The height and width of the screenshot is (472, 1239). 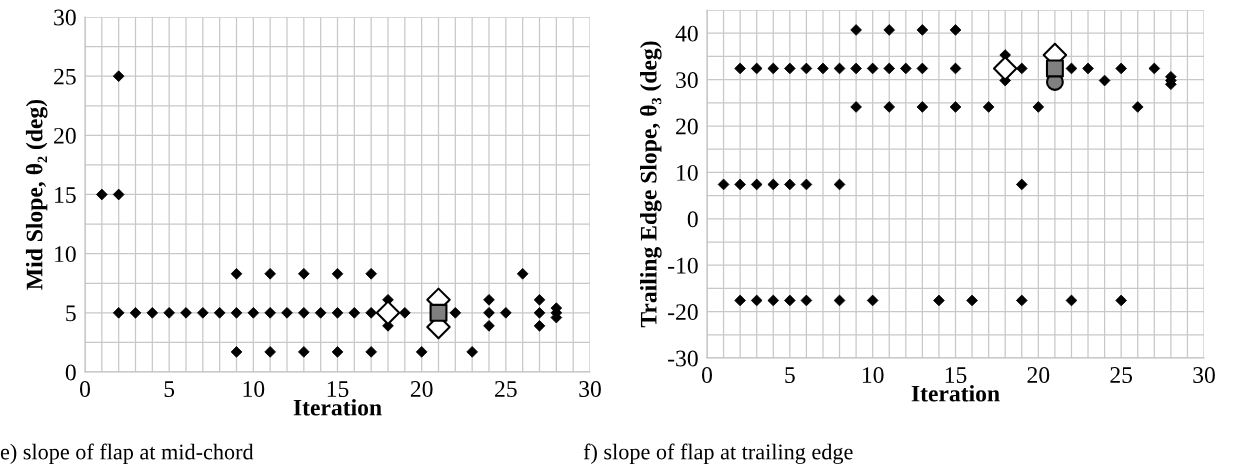 What do you see at coordinates (683, 312) in the screenshot?
I see `y-tick-label: -20` at bounding box center [683, 312].